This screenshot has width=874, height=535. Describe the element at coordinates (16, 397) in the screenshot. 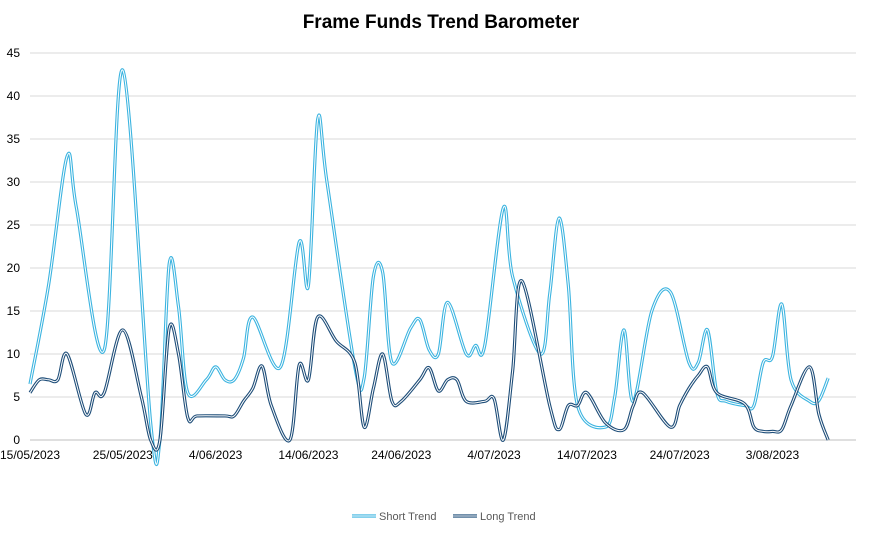

I see `y-tick-label: 5` at that location.